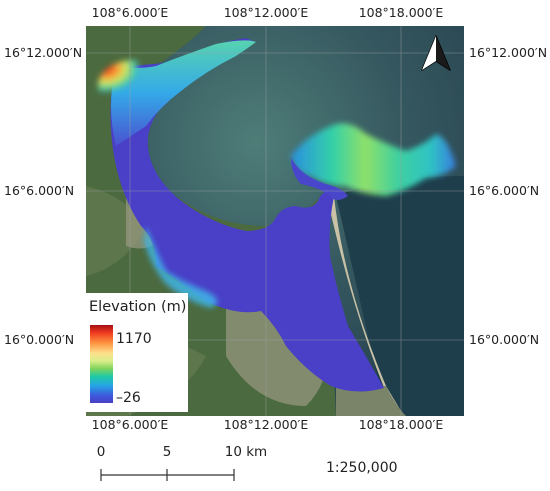  I want to click on right-lat-label-1: 16°12.000′N, so click(508, 52).